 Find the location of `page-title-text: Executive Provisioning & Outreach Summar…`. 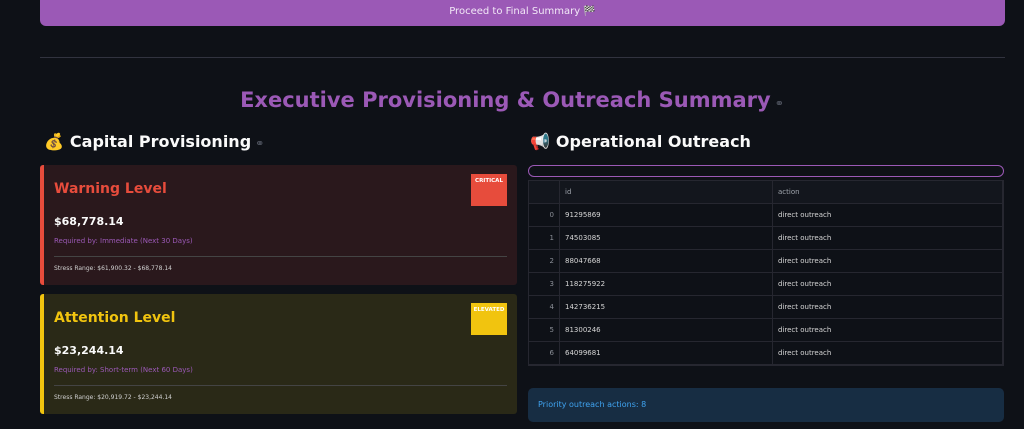

page-title-text: Executive Provisioning & Outreach Summar… is located at coordinates (505, 100).